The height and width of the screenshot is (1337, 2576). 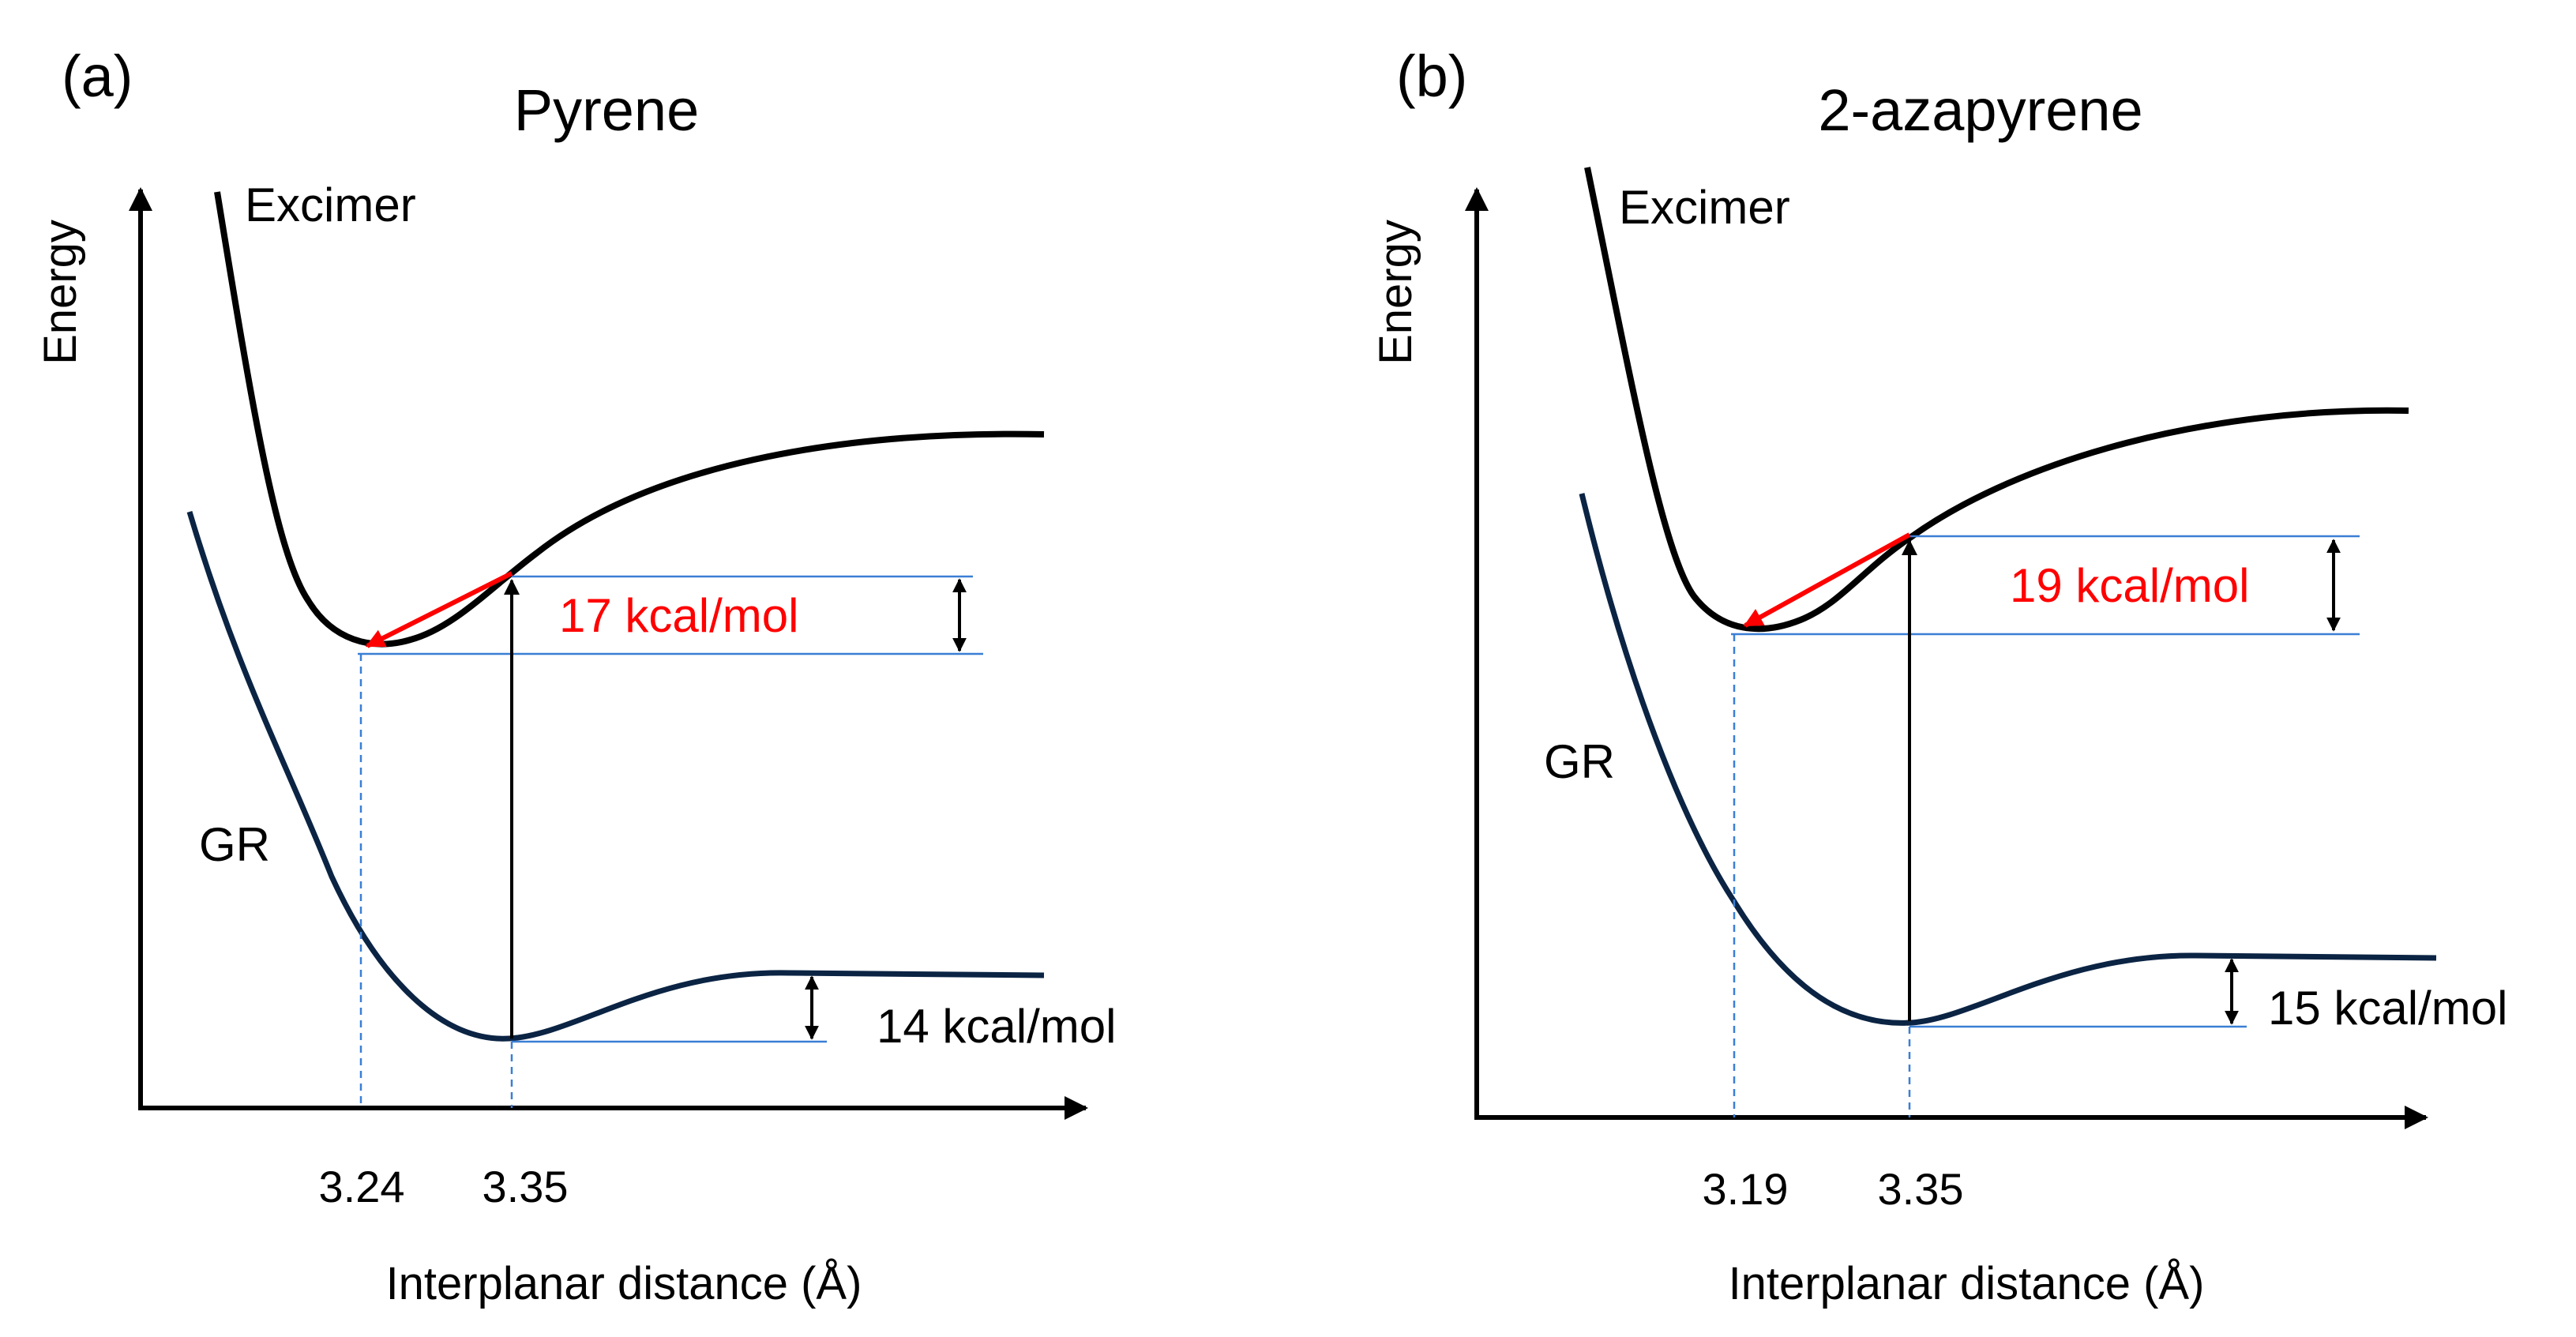 What do you see at coordinates (526, 1186) in the screenshot?
I see `panel-a-tick-ref: 3.35` at bounding box center [526, 1186].